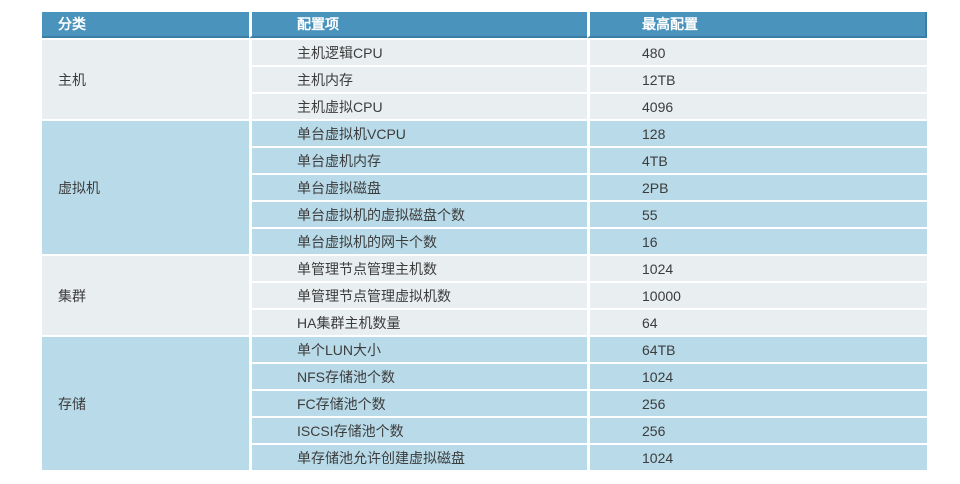 The image size is (960, 484). Describe the element at coordinates (757, 186) in the screenshot. I see `max-value-cell: 2PB` at that location.